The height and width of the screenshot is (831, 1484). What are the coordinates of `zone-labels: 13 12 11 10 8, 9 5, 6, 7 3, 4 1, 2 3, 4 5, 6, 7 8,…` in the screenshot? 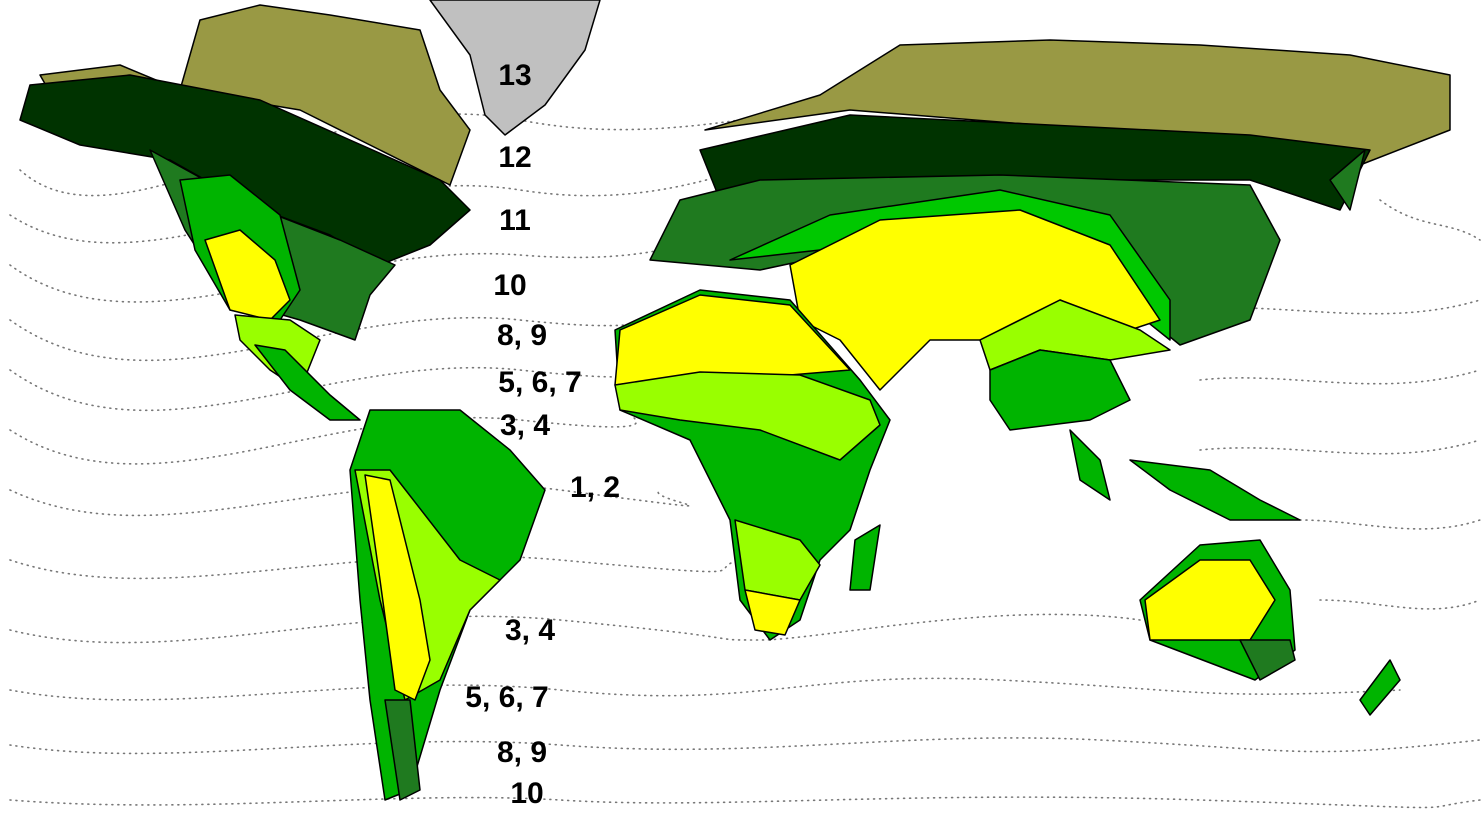 It's located at (542, 434).